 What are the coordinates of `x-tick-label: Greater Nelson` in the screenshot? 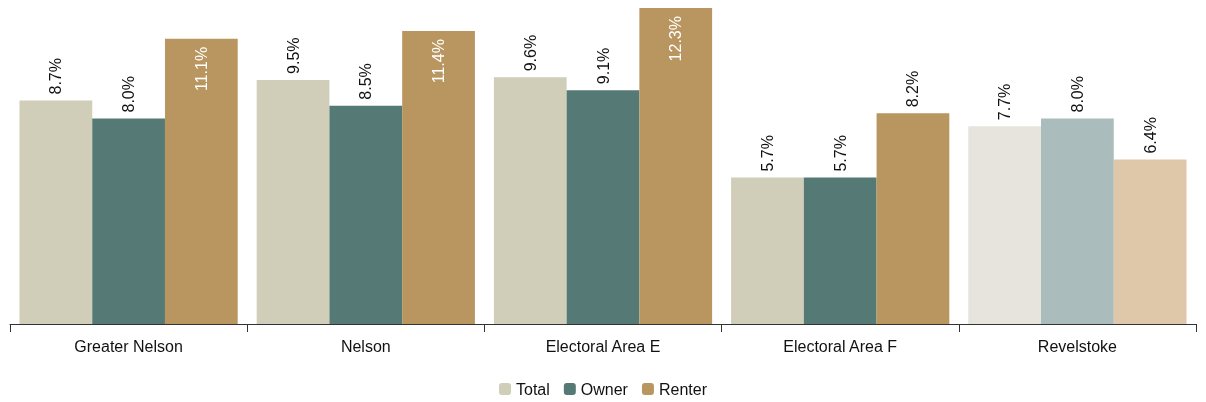 It's located at (128, 346).